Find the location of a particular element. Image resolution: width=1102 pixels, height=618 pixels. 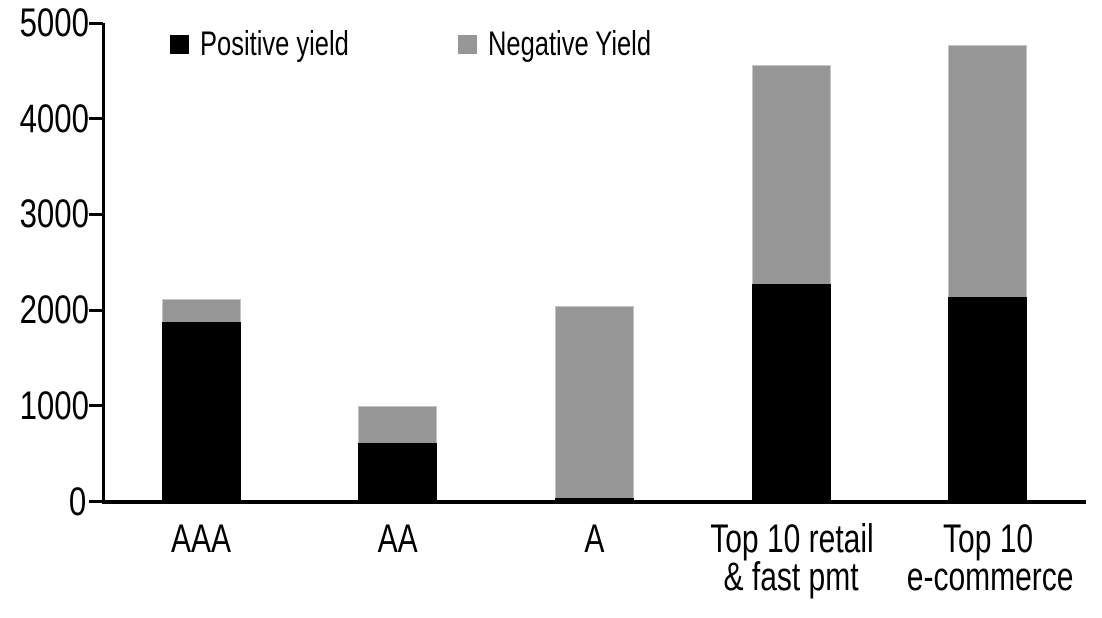

x-axis-label-top-10-e-commerce: Top 10 e-commerce is located at coordinates (987, 558).